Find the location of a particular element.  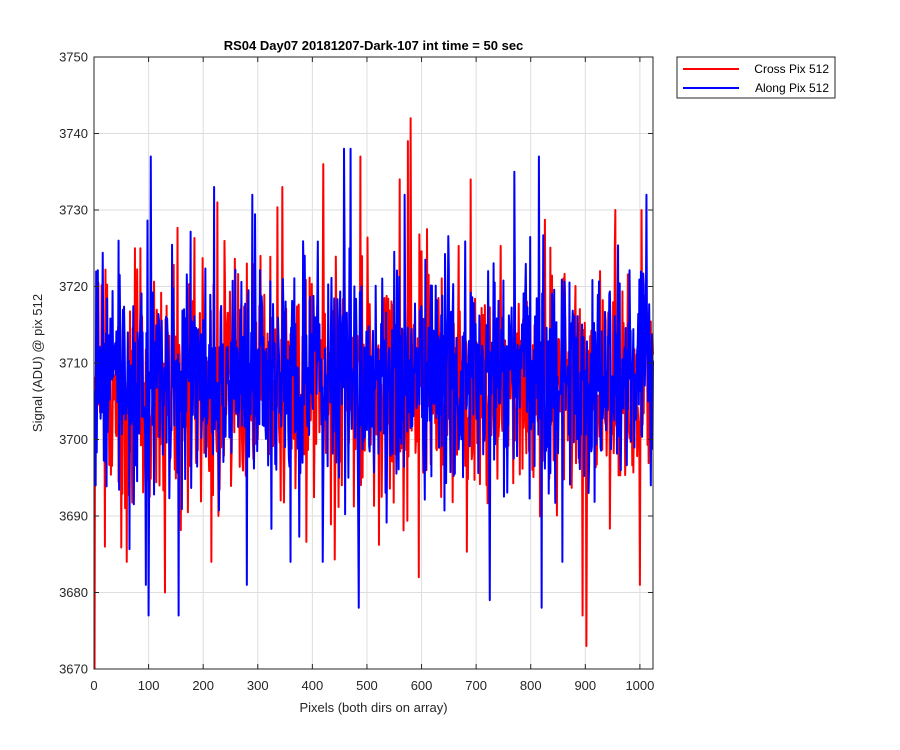

x-tick-label: 600 is located at coordinates (422, 685).